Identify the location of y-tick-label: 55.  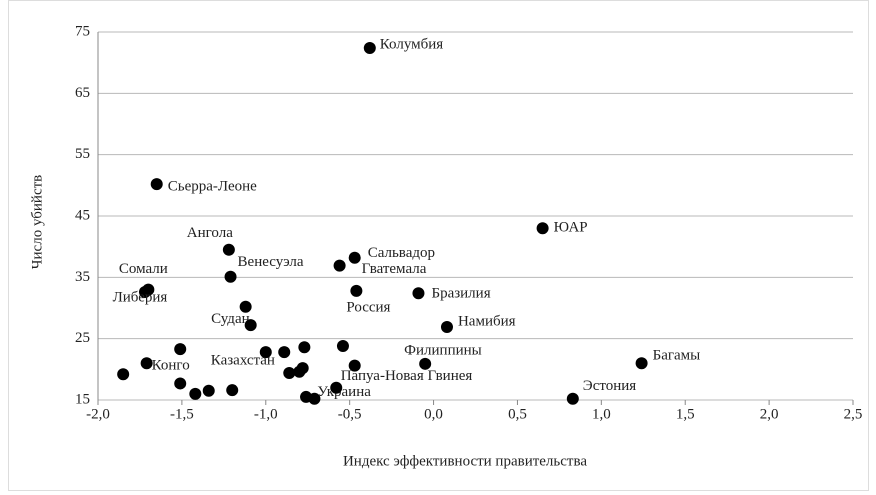
(82, 154).